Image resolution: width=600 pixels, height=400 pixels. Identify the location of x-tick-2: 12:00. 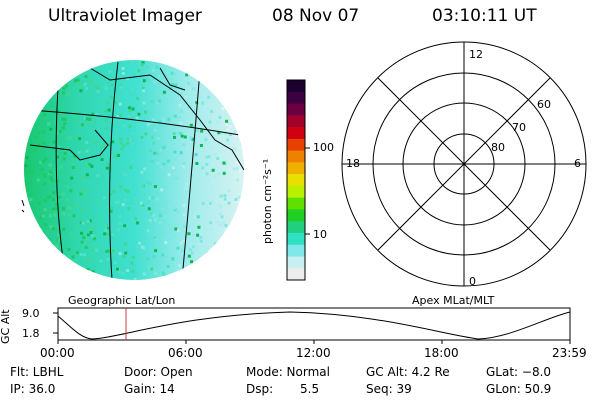
(313, 353).